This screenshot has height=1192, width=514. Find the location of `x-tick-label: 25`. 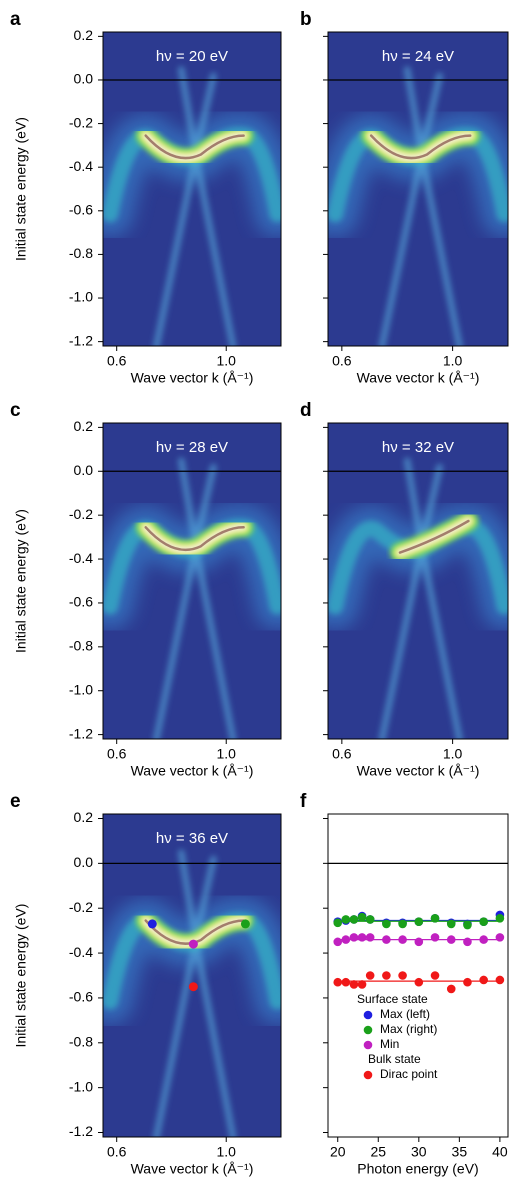

x-tick-label: 25 is located at coordinates (378, 1152).